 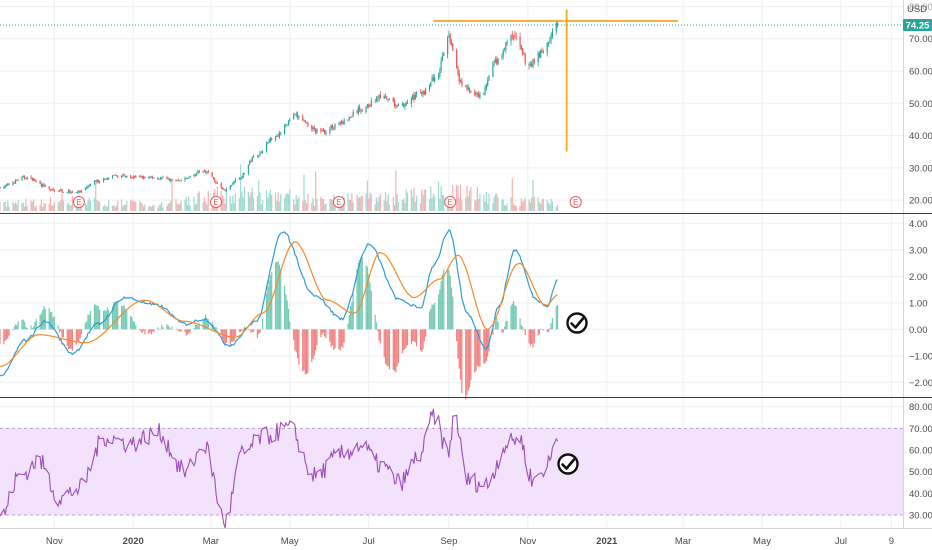 I want to click on rsi-line, so click(x=279, y=468).